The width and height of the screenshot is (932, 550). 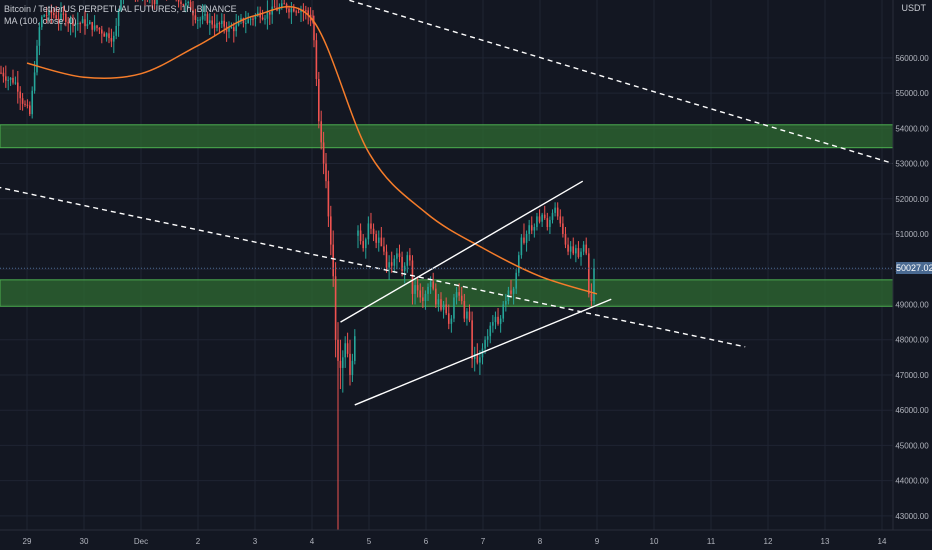 I want to click on price-tick-label: 43000.00, so click(x=912, y=516).